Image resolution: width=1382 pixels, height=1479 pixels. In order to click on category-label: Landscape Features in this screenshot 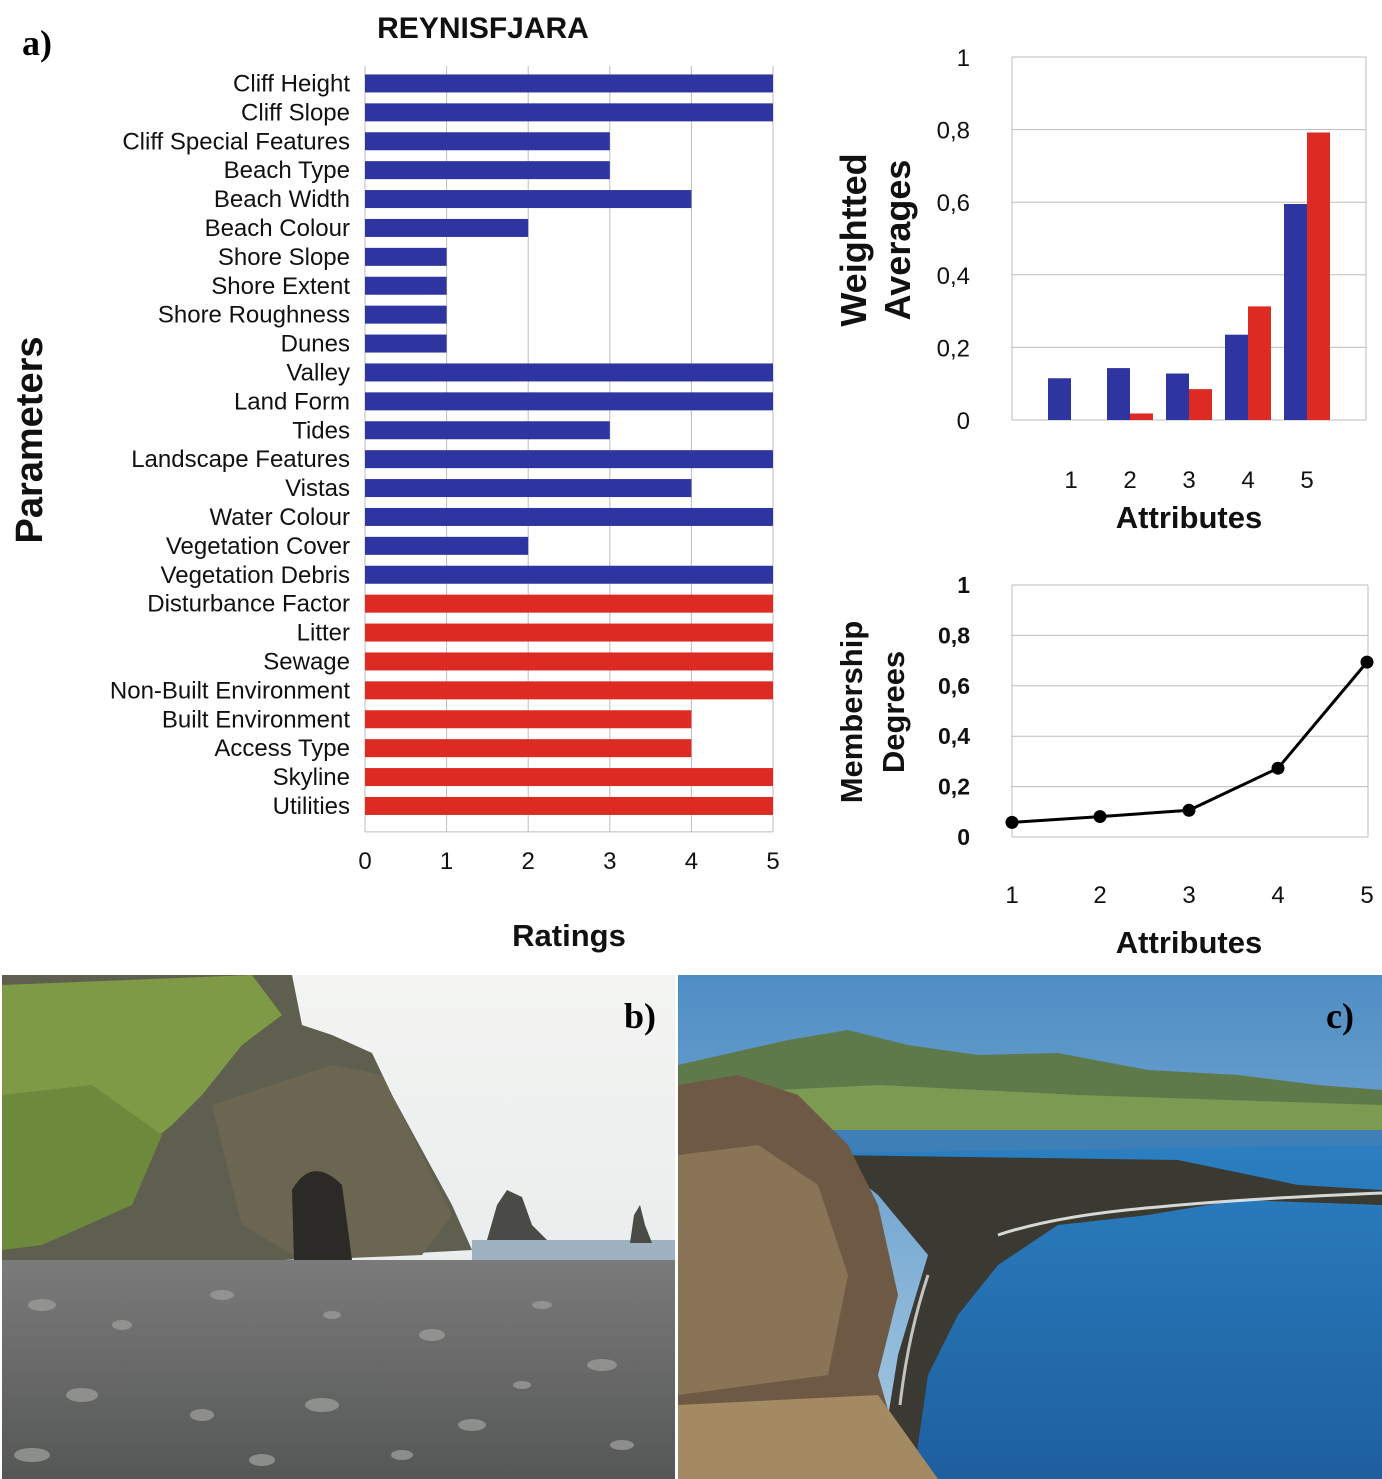, I will do `click(240, 459)`.